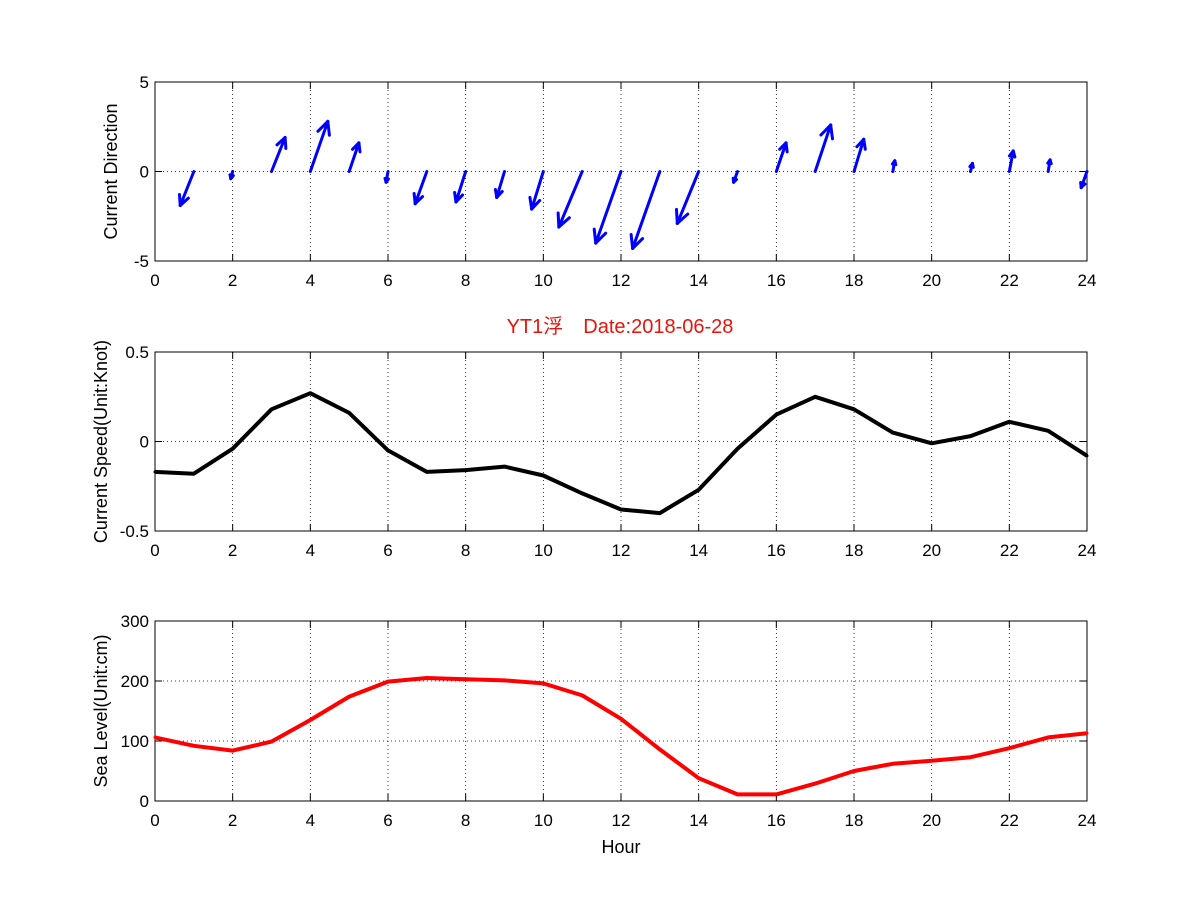 This screenshot has width=1201, height=901. I want to click on speed-xtick-label: 6, so click(387, 550).